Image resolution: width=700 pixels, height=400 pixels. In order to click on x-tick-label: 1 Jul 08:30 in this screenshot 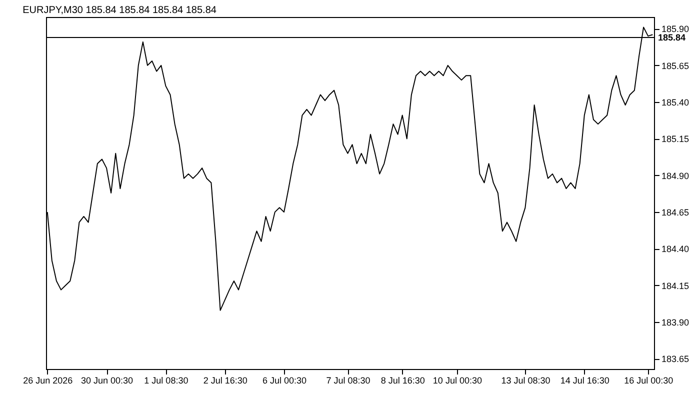, I will do `click(166, 381)`.